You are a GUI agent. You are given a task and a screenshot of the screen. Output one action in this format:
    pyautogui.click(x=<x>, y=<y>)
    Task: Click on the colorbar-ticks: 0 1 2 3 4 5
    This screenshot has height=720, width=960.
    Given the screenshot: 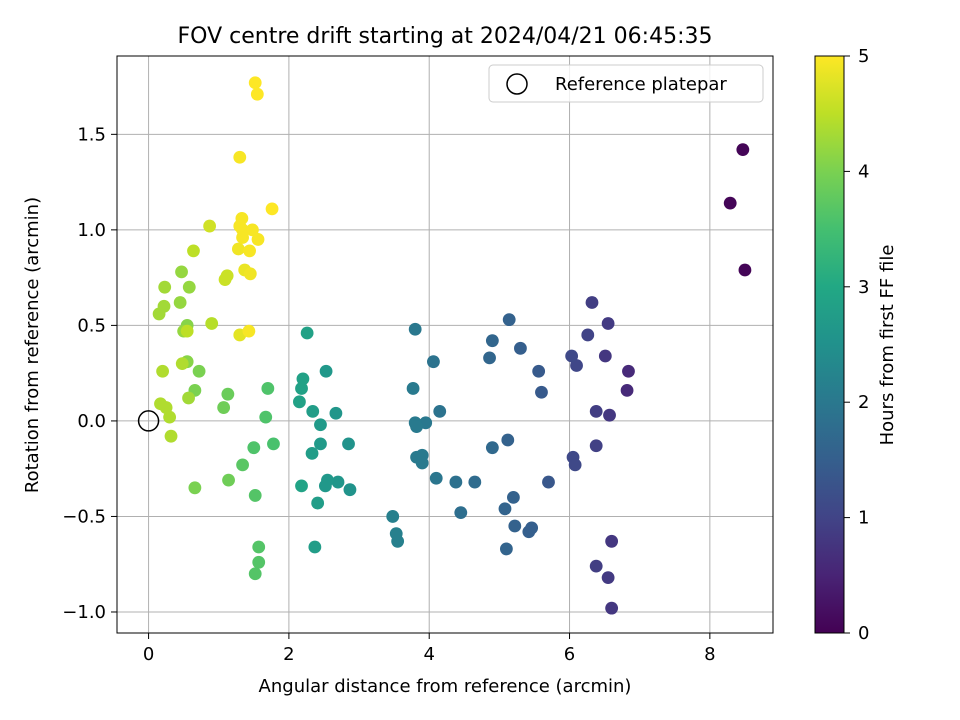 What is the action you would take?
    pyautogui.click(x=856, y=345)
    